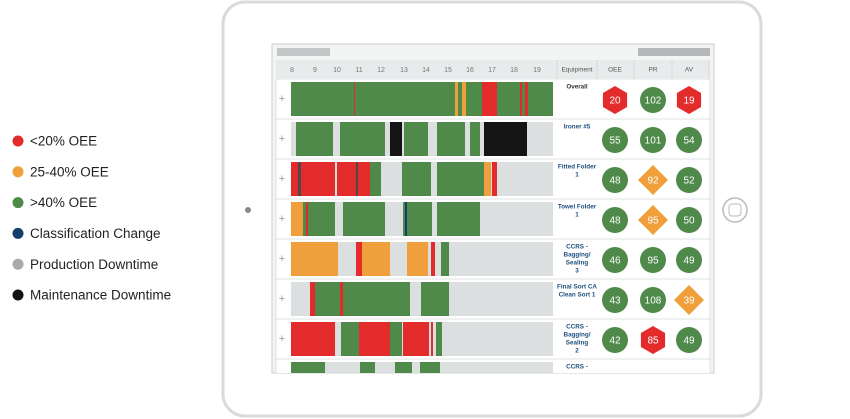  I want to click on badge-value: 46, so click(615, 261).